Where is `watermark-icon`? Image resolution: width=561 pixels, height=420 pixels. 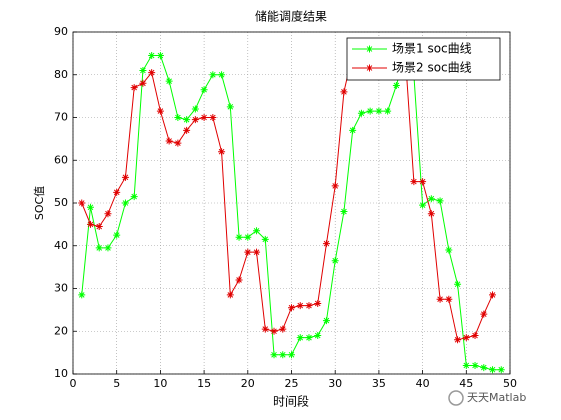 watermark-icon is located at coordinates (456, 398).